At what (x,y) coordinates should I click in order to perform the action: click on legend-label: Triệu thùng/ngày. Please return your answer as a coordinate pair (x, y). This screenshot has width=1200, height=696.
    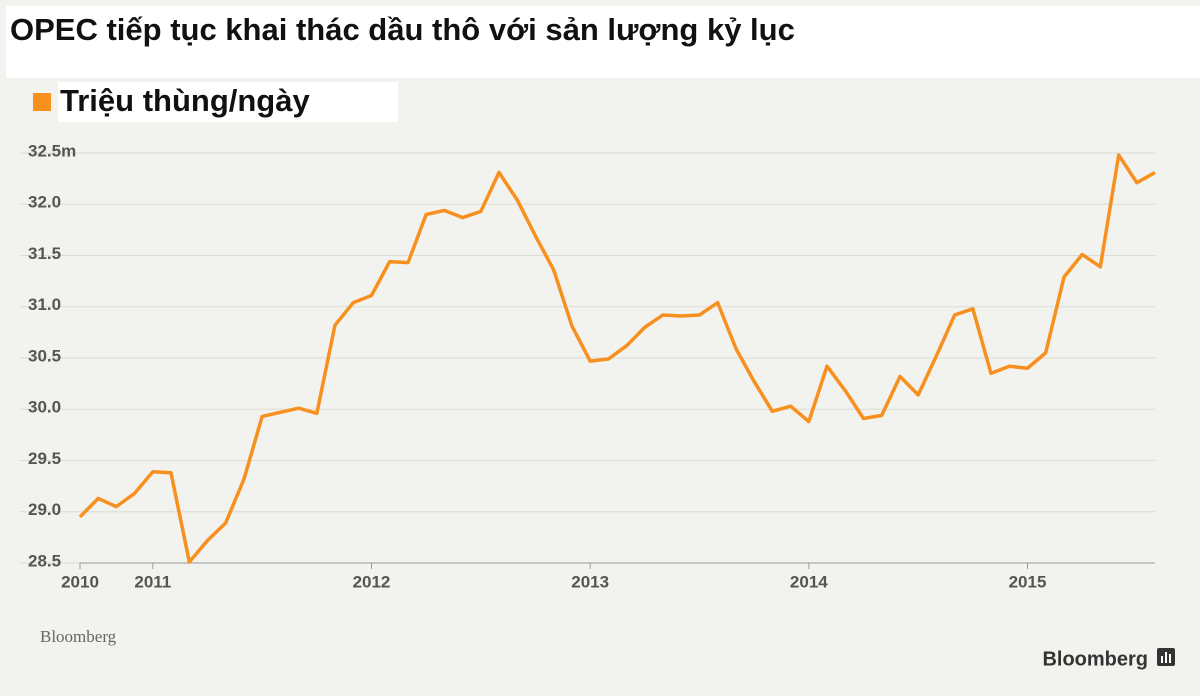
    Looking at the image, I should click on (185, 100).